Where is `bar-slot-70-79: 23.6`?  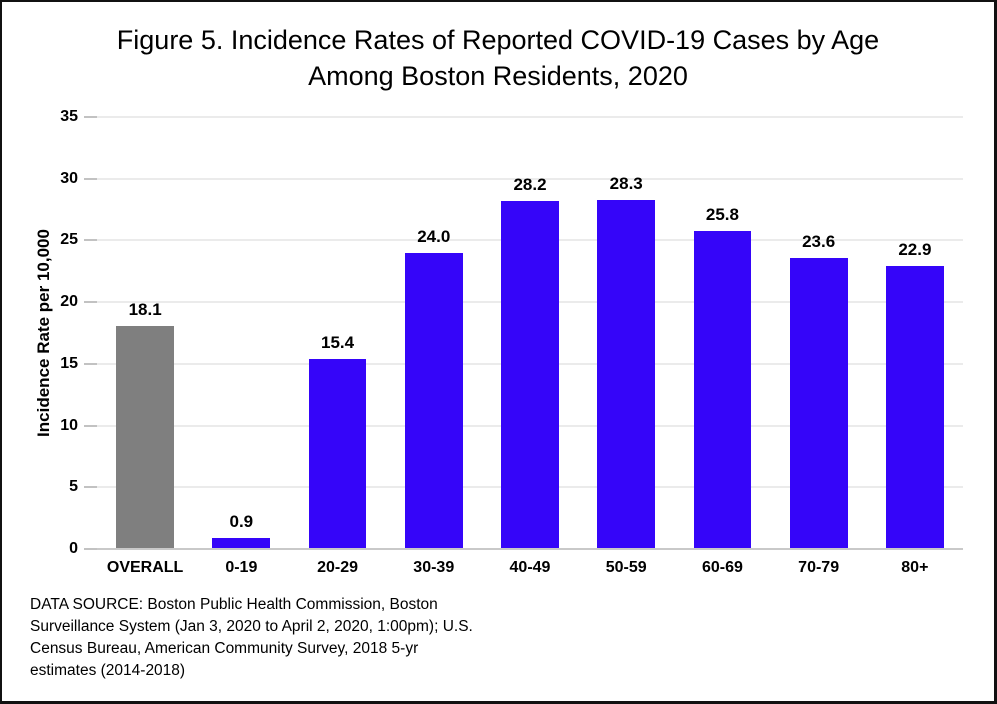
bar-slot-70-79: 23.6 is located at coordinates (819, 333).